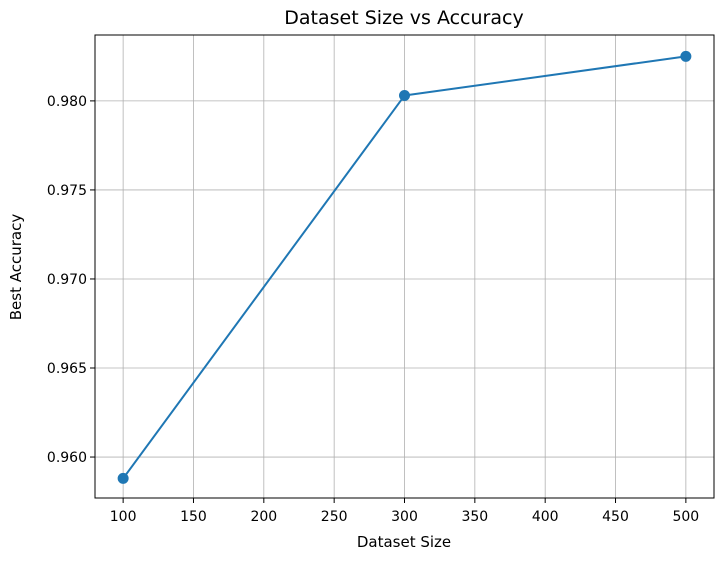 The width and height of the screenshot is (728, 564). I want to click on x-axis-ticks: 100 150 200 250 300 350 400 450 500, so click(404, 511).